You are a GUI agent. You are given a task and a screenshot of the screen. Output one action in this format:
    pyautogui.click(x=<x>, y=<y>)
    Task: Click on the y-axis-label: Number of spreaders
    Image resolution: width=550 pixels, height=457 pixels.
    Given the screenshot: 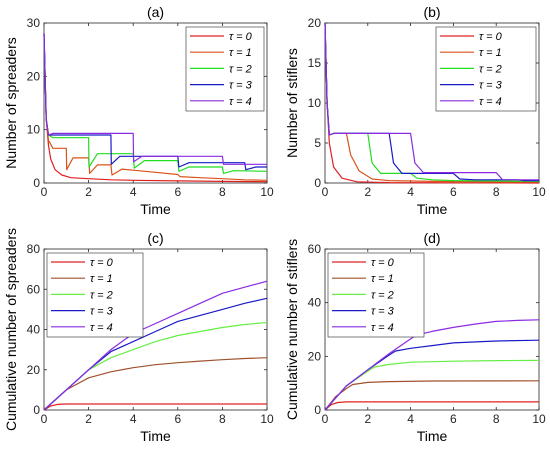 What is the action you would take?
    pyautogui.click(x=11, y=103)
    